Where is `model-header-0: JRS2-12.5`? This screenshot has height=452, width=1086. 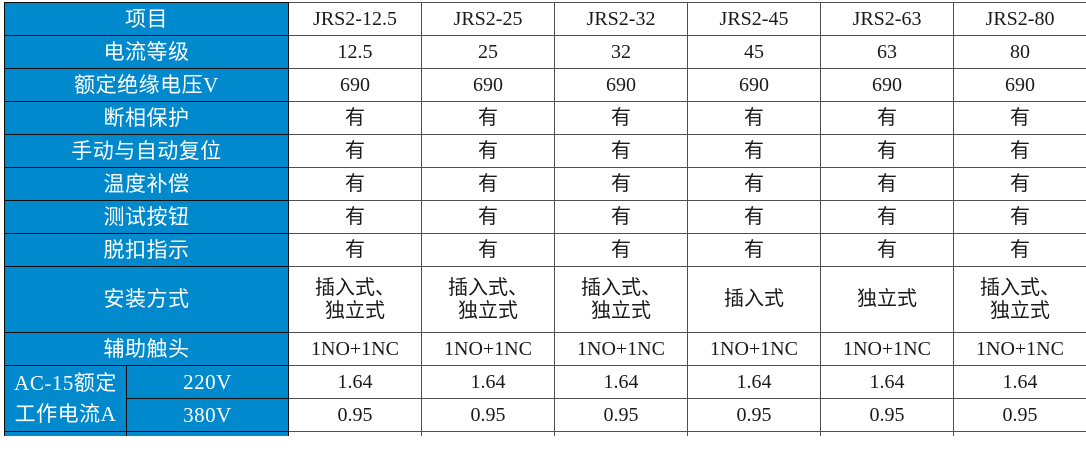
model-header-0: JRS2-12.5 is located at coordinates (355, 19).